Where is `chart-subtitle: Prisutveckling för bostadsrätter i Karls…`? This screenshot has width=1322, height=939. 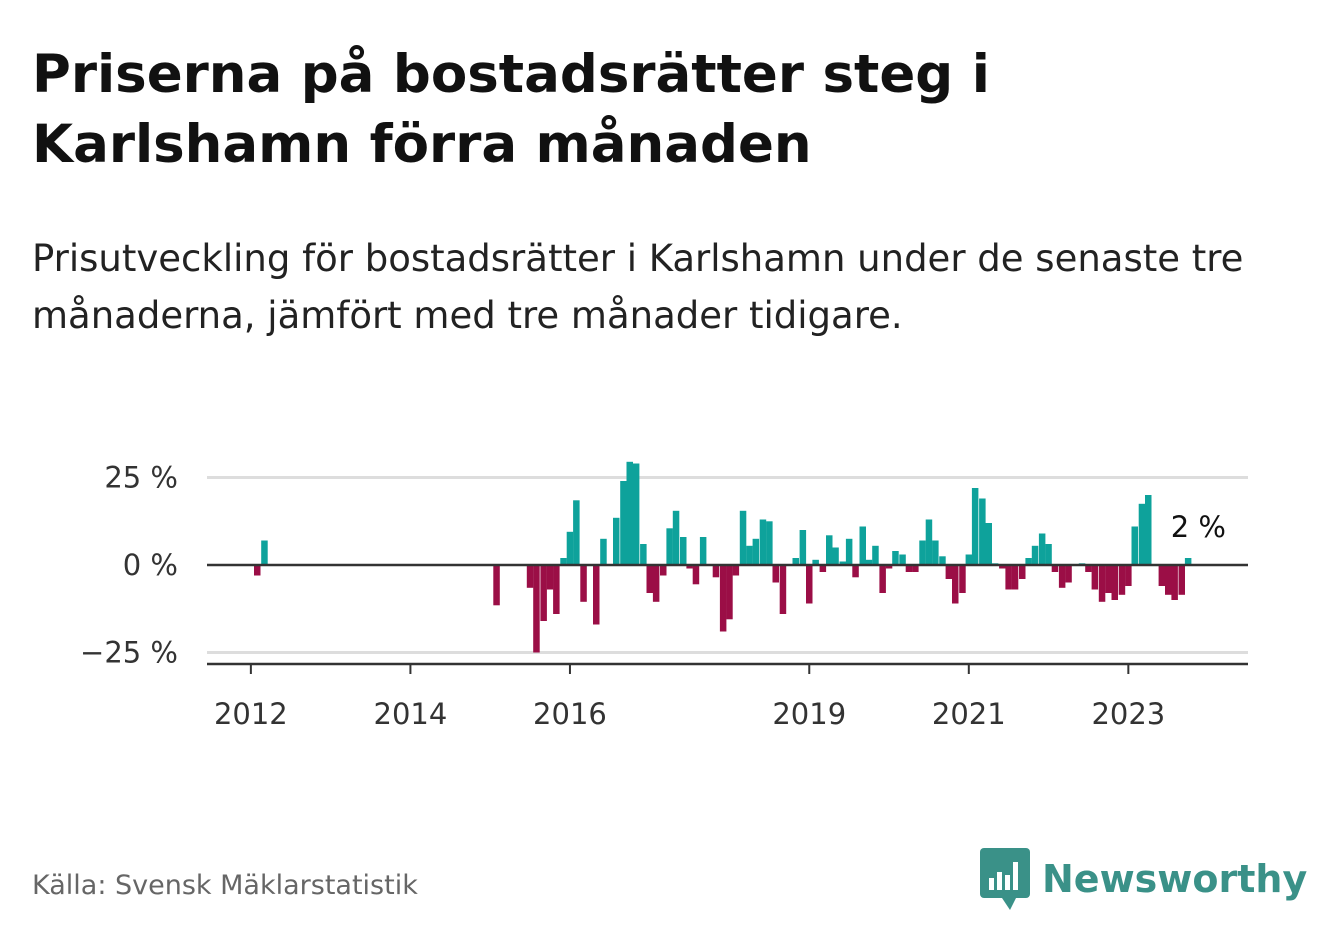 chart-subtitle: Prisutveckling för bostadsrätter i Karls… is located at coordinates (638, 287).